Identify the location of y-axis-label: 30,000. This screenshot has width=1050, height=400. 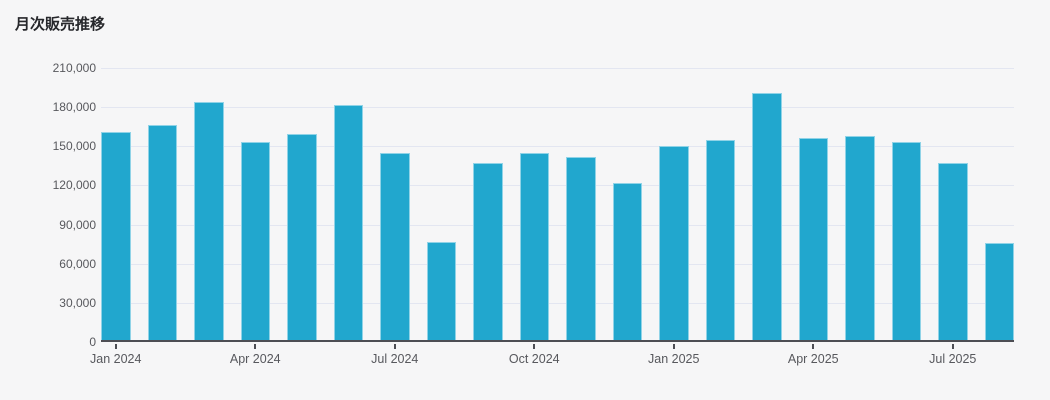
(77, 302).